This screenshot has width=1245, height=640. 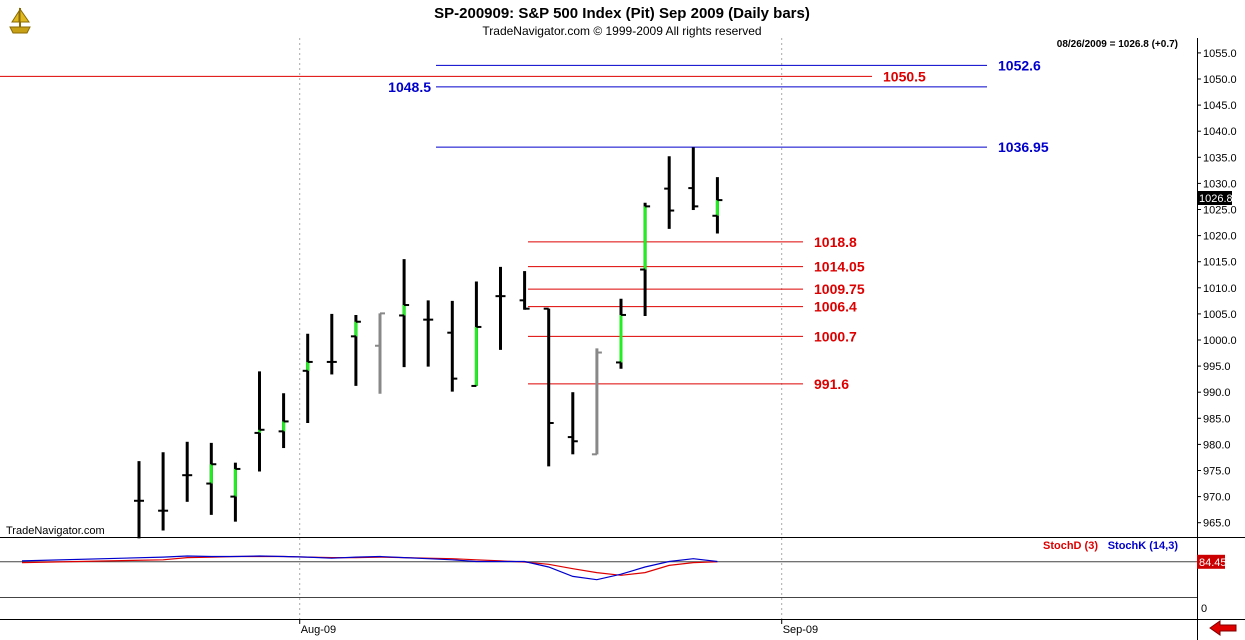 What do you see at coordinates (1217, 445) in the screenshot?
I see `y-tick-label: 980.0` at bounding box center [1217, 445].